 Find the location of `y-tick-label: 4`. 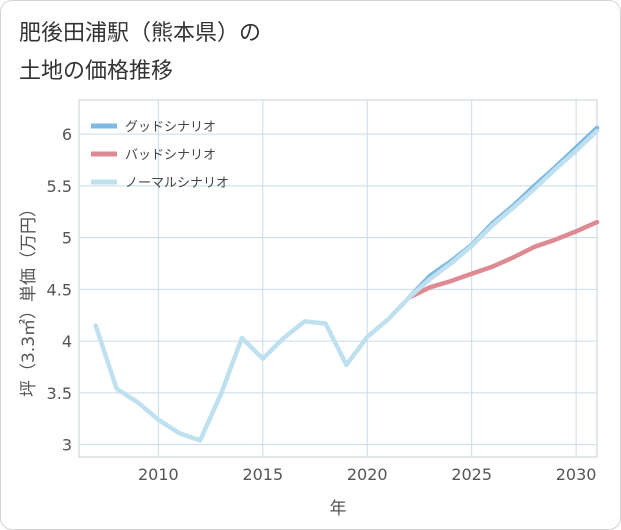

y-tick-label: 4 is located at coordinates (67, 341).